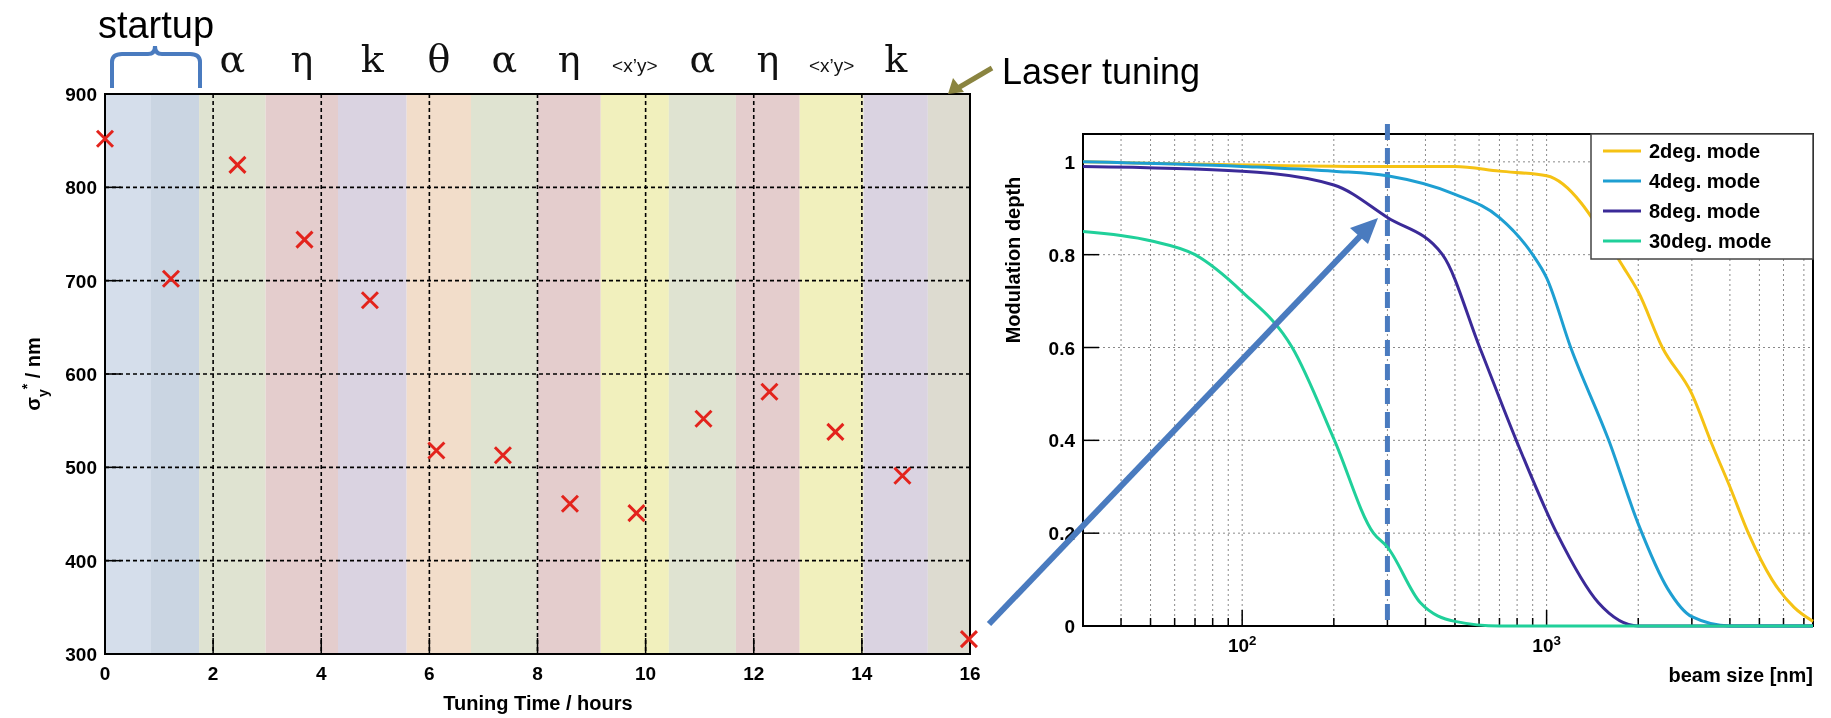 Image resolution: width=1831 pixels, height=718 pixels. Describe the element at coordinates (321, 673) in the screenshot. I see `x-tick-label: 4` at that location.